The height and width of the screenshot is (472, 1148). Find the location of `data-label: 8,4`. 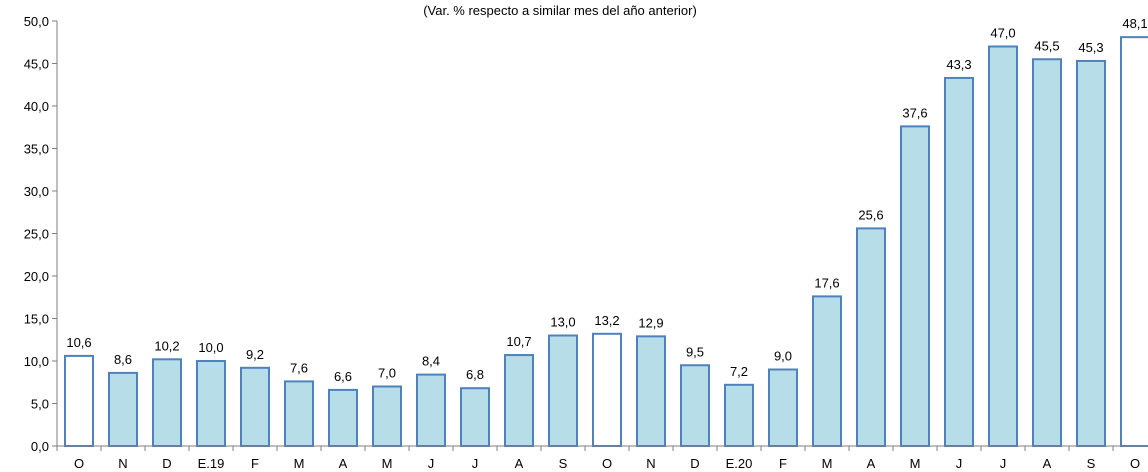

data-label: 8,4 is located at coordinates (431, 361).